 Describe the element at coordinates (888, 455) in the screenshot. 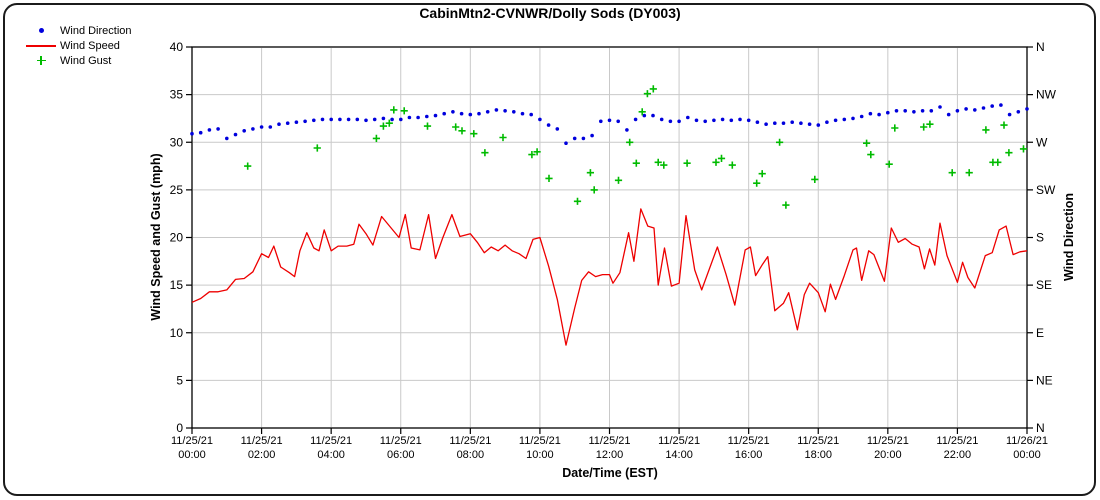

I see `x-tick-label-time: 20:00` at that location.